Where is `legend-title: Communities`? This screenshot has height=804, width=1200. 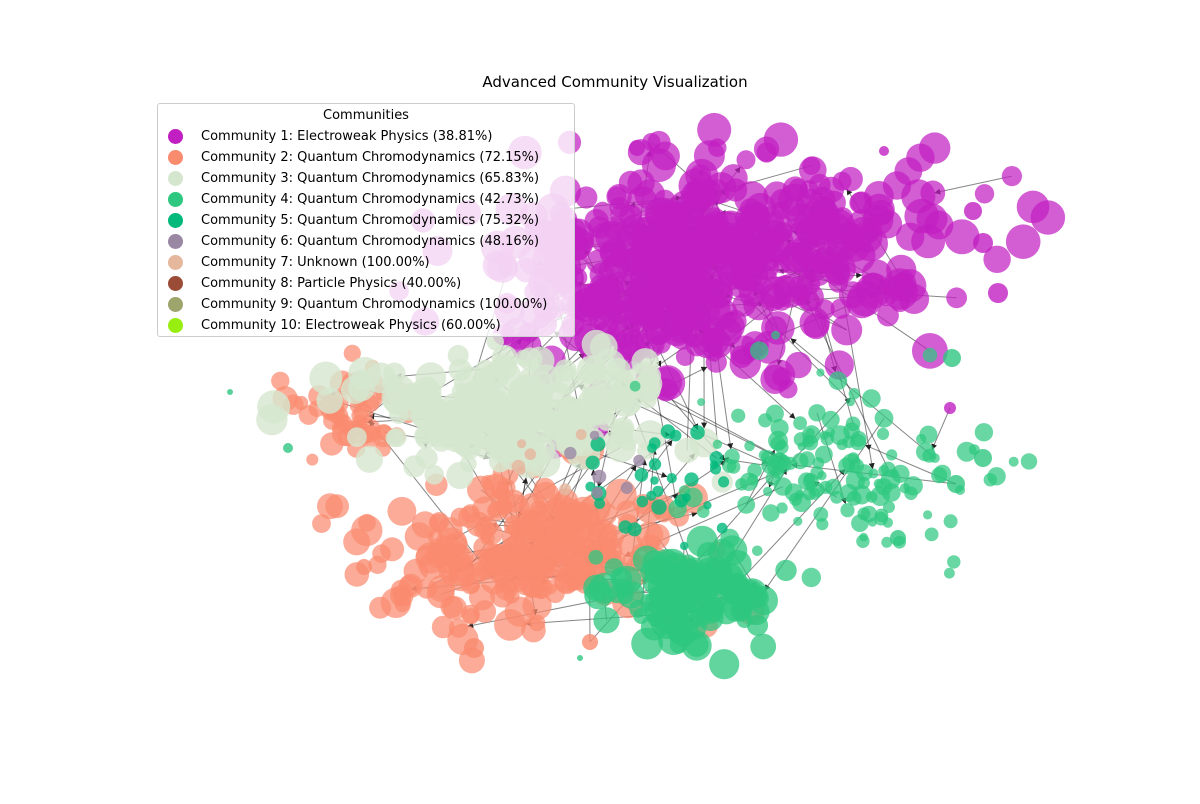
legend-title: Communities is located at coordinates (366, 116).